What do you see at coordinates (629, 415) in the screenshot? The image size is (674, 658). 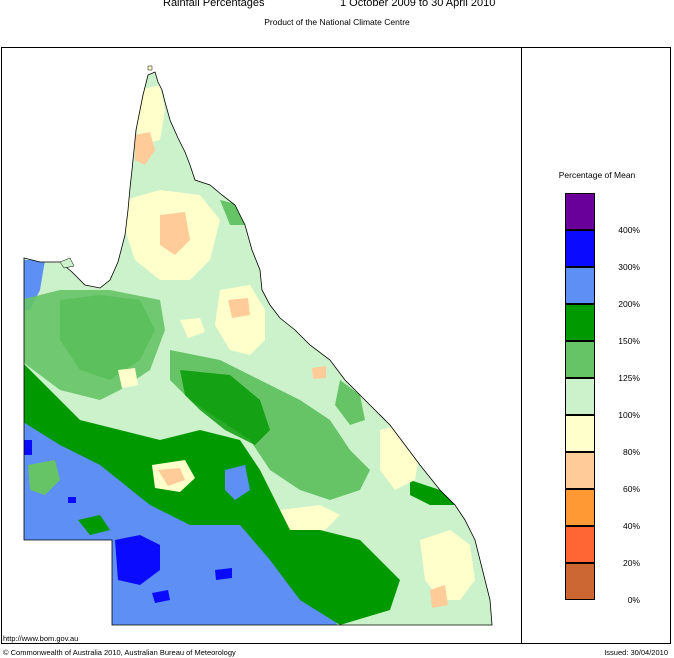 I see `legend-label-100: 100%` at bounding box center [629, 415].